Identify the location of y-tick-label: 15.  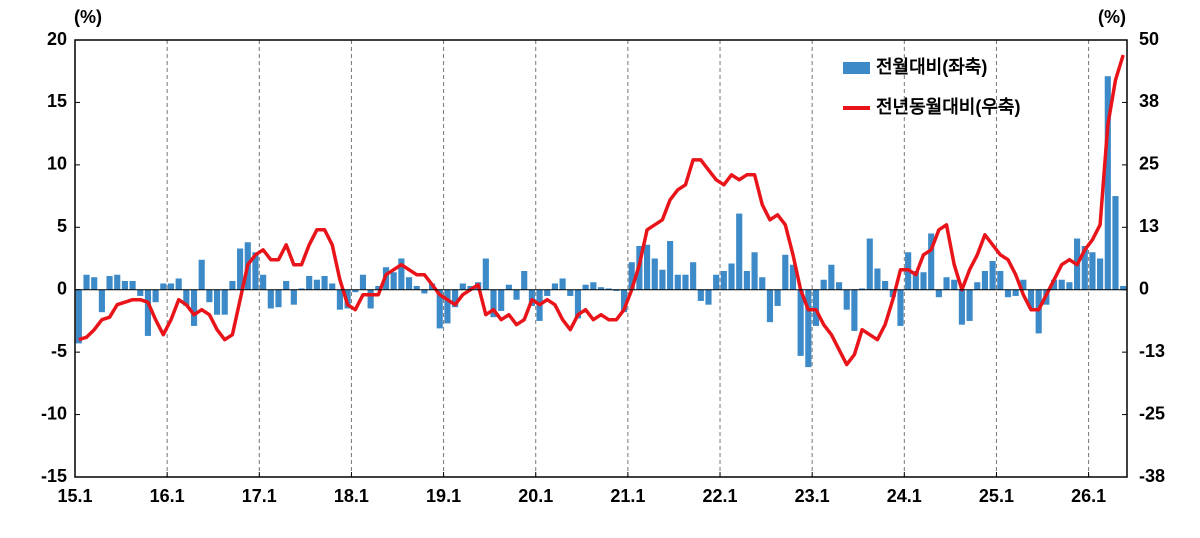
(57, 101).